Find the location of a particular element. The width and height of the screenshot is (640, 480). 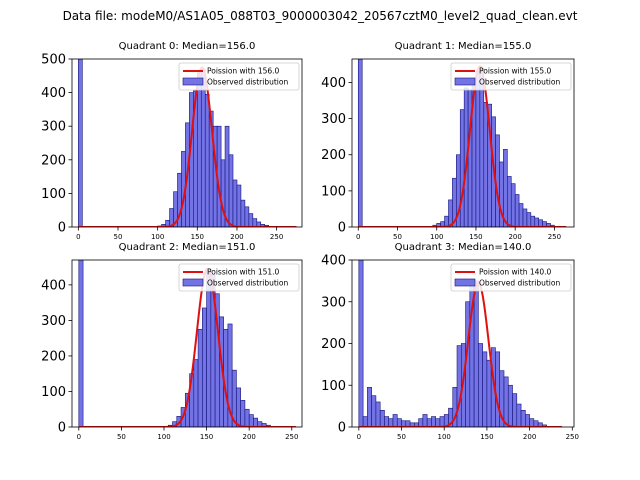

legend: Poission with 151.0 Observed distribution is located at coordinates (239, 277).